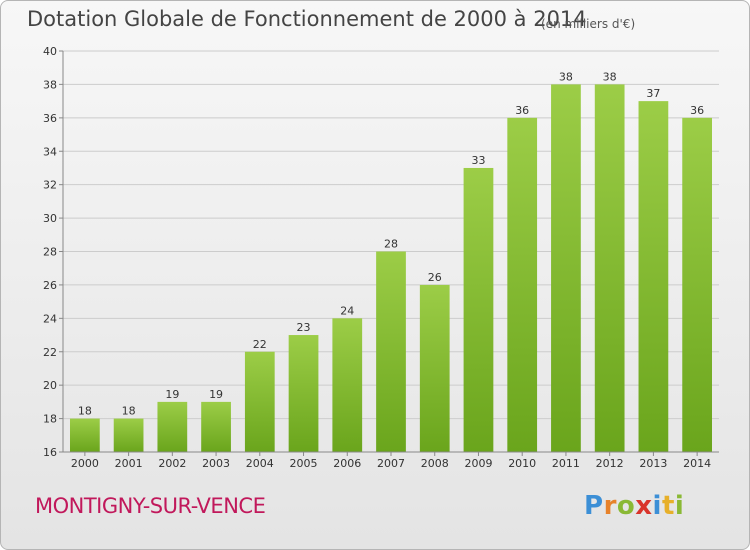 The width and height of the screenshot is (750, 550). Describe the element at coordinates (50, 252) in the screenshot. I see `y-tick-label: 28` at that location.